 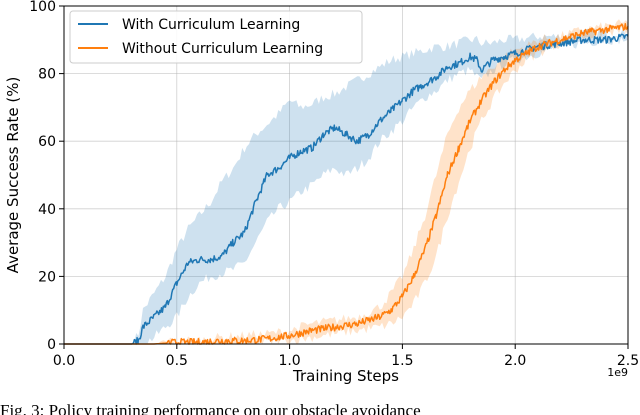 What do you see at coordinates (64, 361) in the screenshot?
I see `x-tick-label: 0.0` at bounding box center [64, 361].